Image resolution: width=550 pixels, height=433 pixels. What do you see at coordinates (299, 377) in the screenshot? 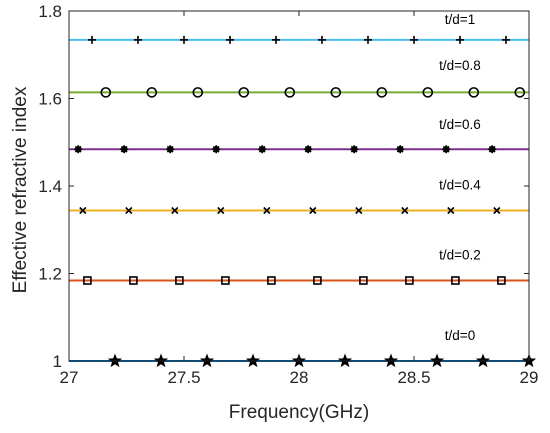
I see `x-tick-label: 28` at bounding box center [299, 377].